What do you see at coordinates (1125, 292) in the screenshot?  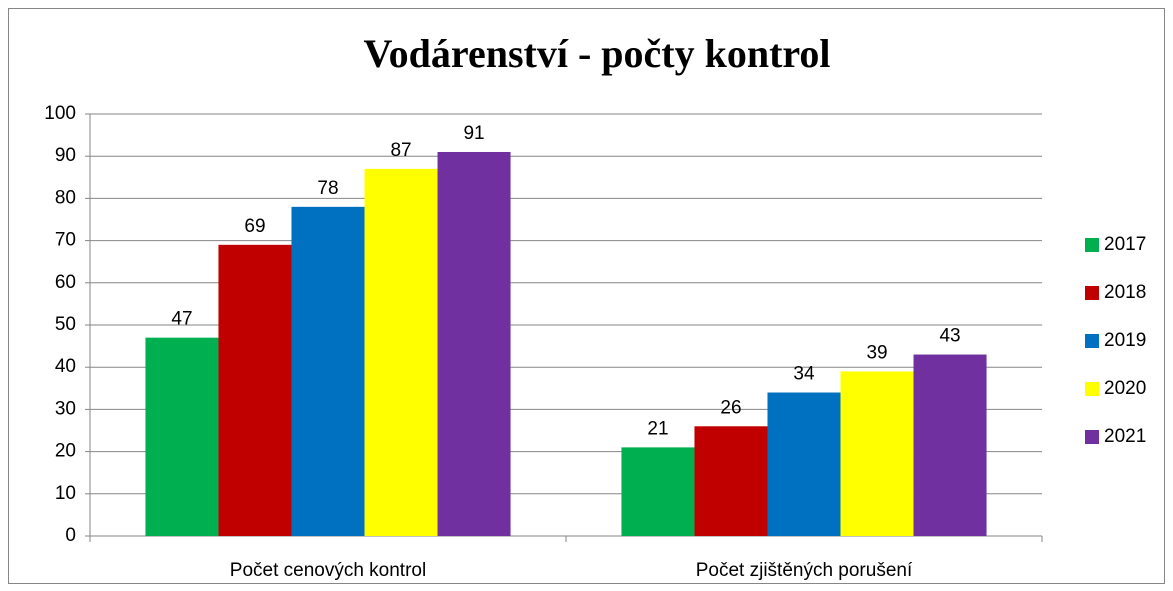 I see `legend-label: 2018` at bounding box center [1125, 292].